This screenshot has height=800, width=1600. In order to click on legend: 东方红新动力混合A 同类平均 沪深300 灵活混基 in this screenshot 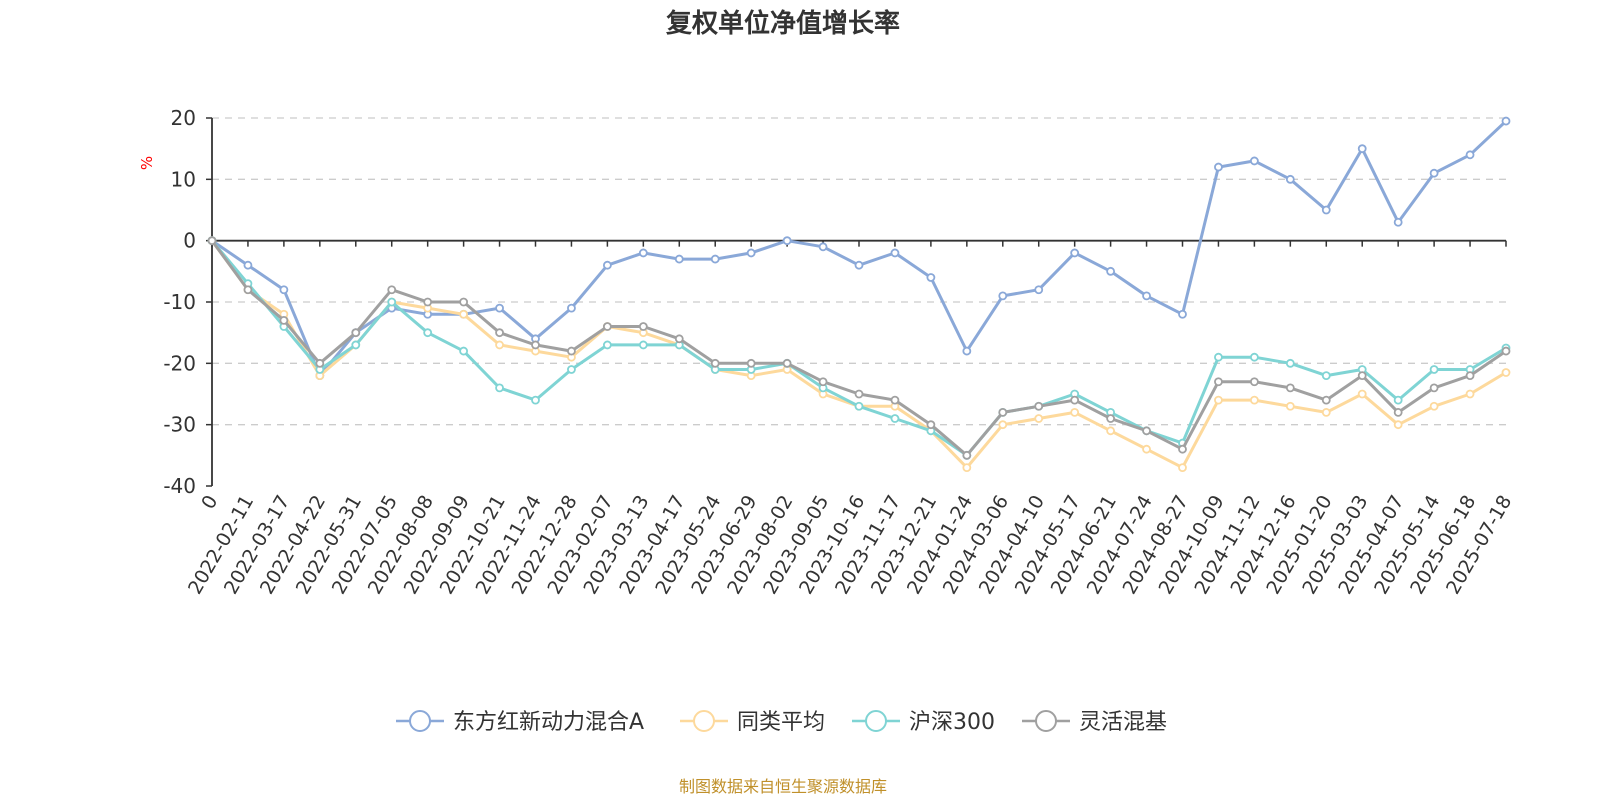, I will do `click(781, 722)`.